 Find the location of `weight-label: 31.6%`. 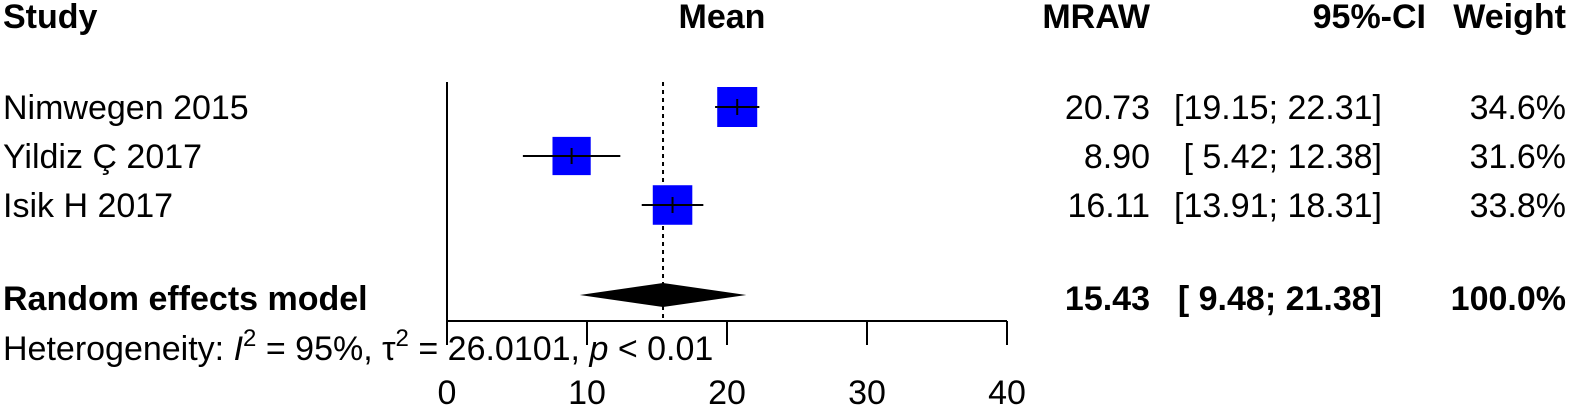

weight-label: 31.6% is located at coordinates (1518, 157).